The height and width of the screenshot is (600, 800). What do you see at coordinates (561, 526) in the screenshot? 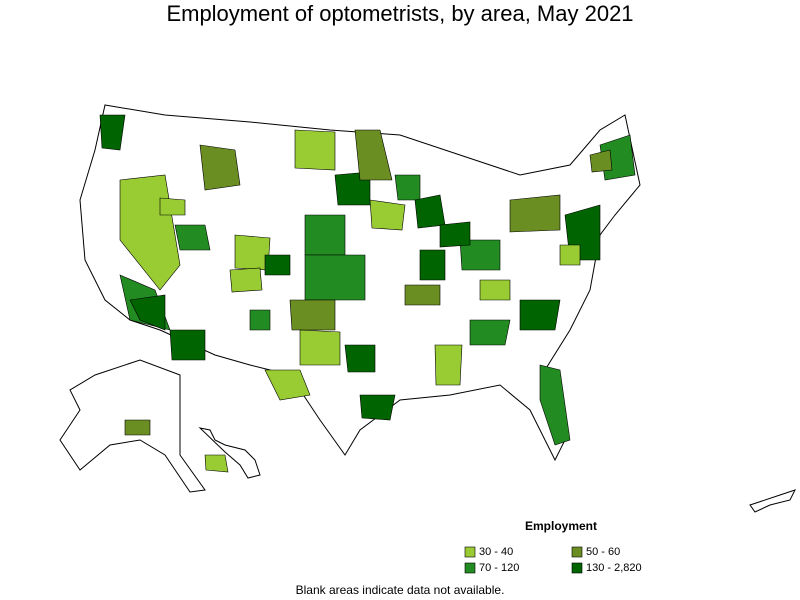
I see `legend-title: Employment` at bounding box center [561, 526].